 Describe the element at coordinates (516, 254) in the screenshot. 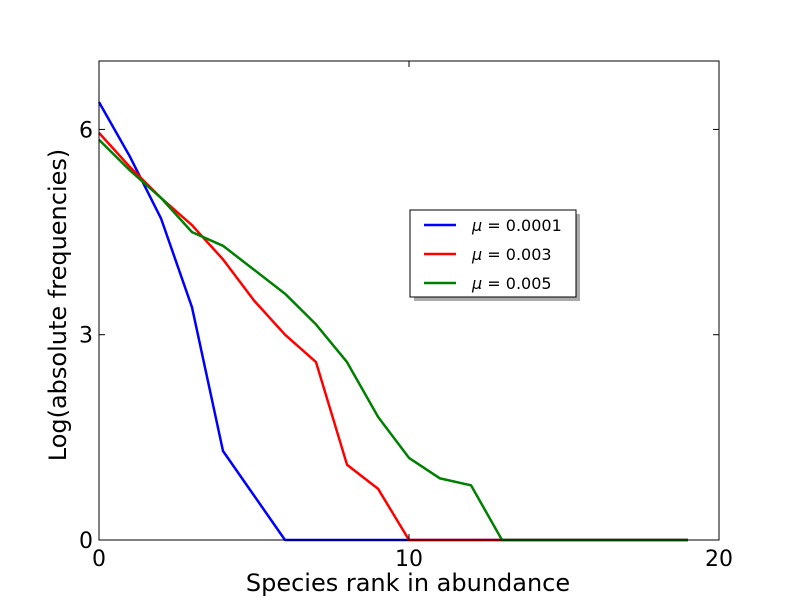

I see `legend-value: = 0.003` at that location.